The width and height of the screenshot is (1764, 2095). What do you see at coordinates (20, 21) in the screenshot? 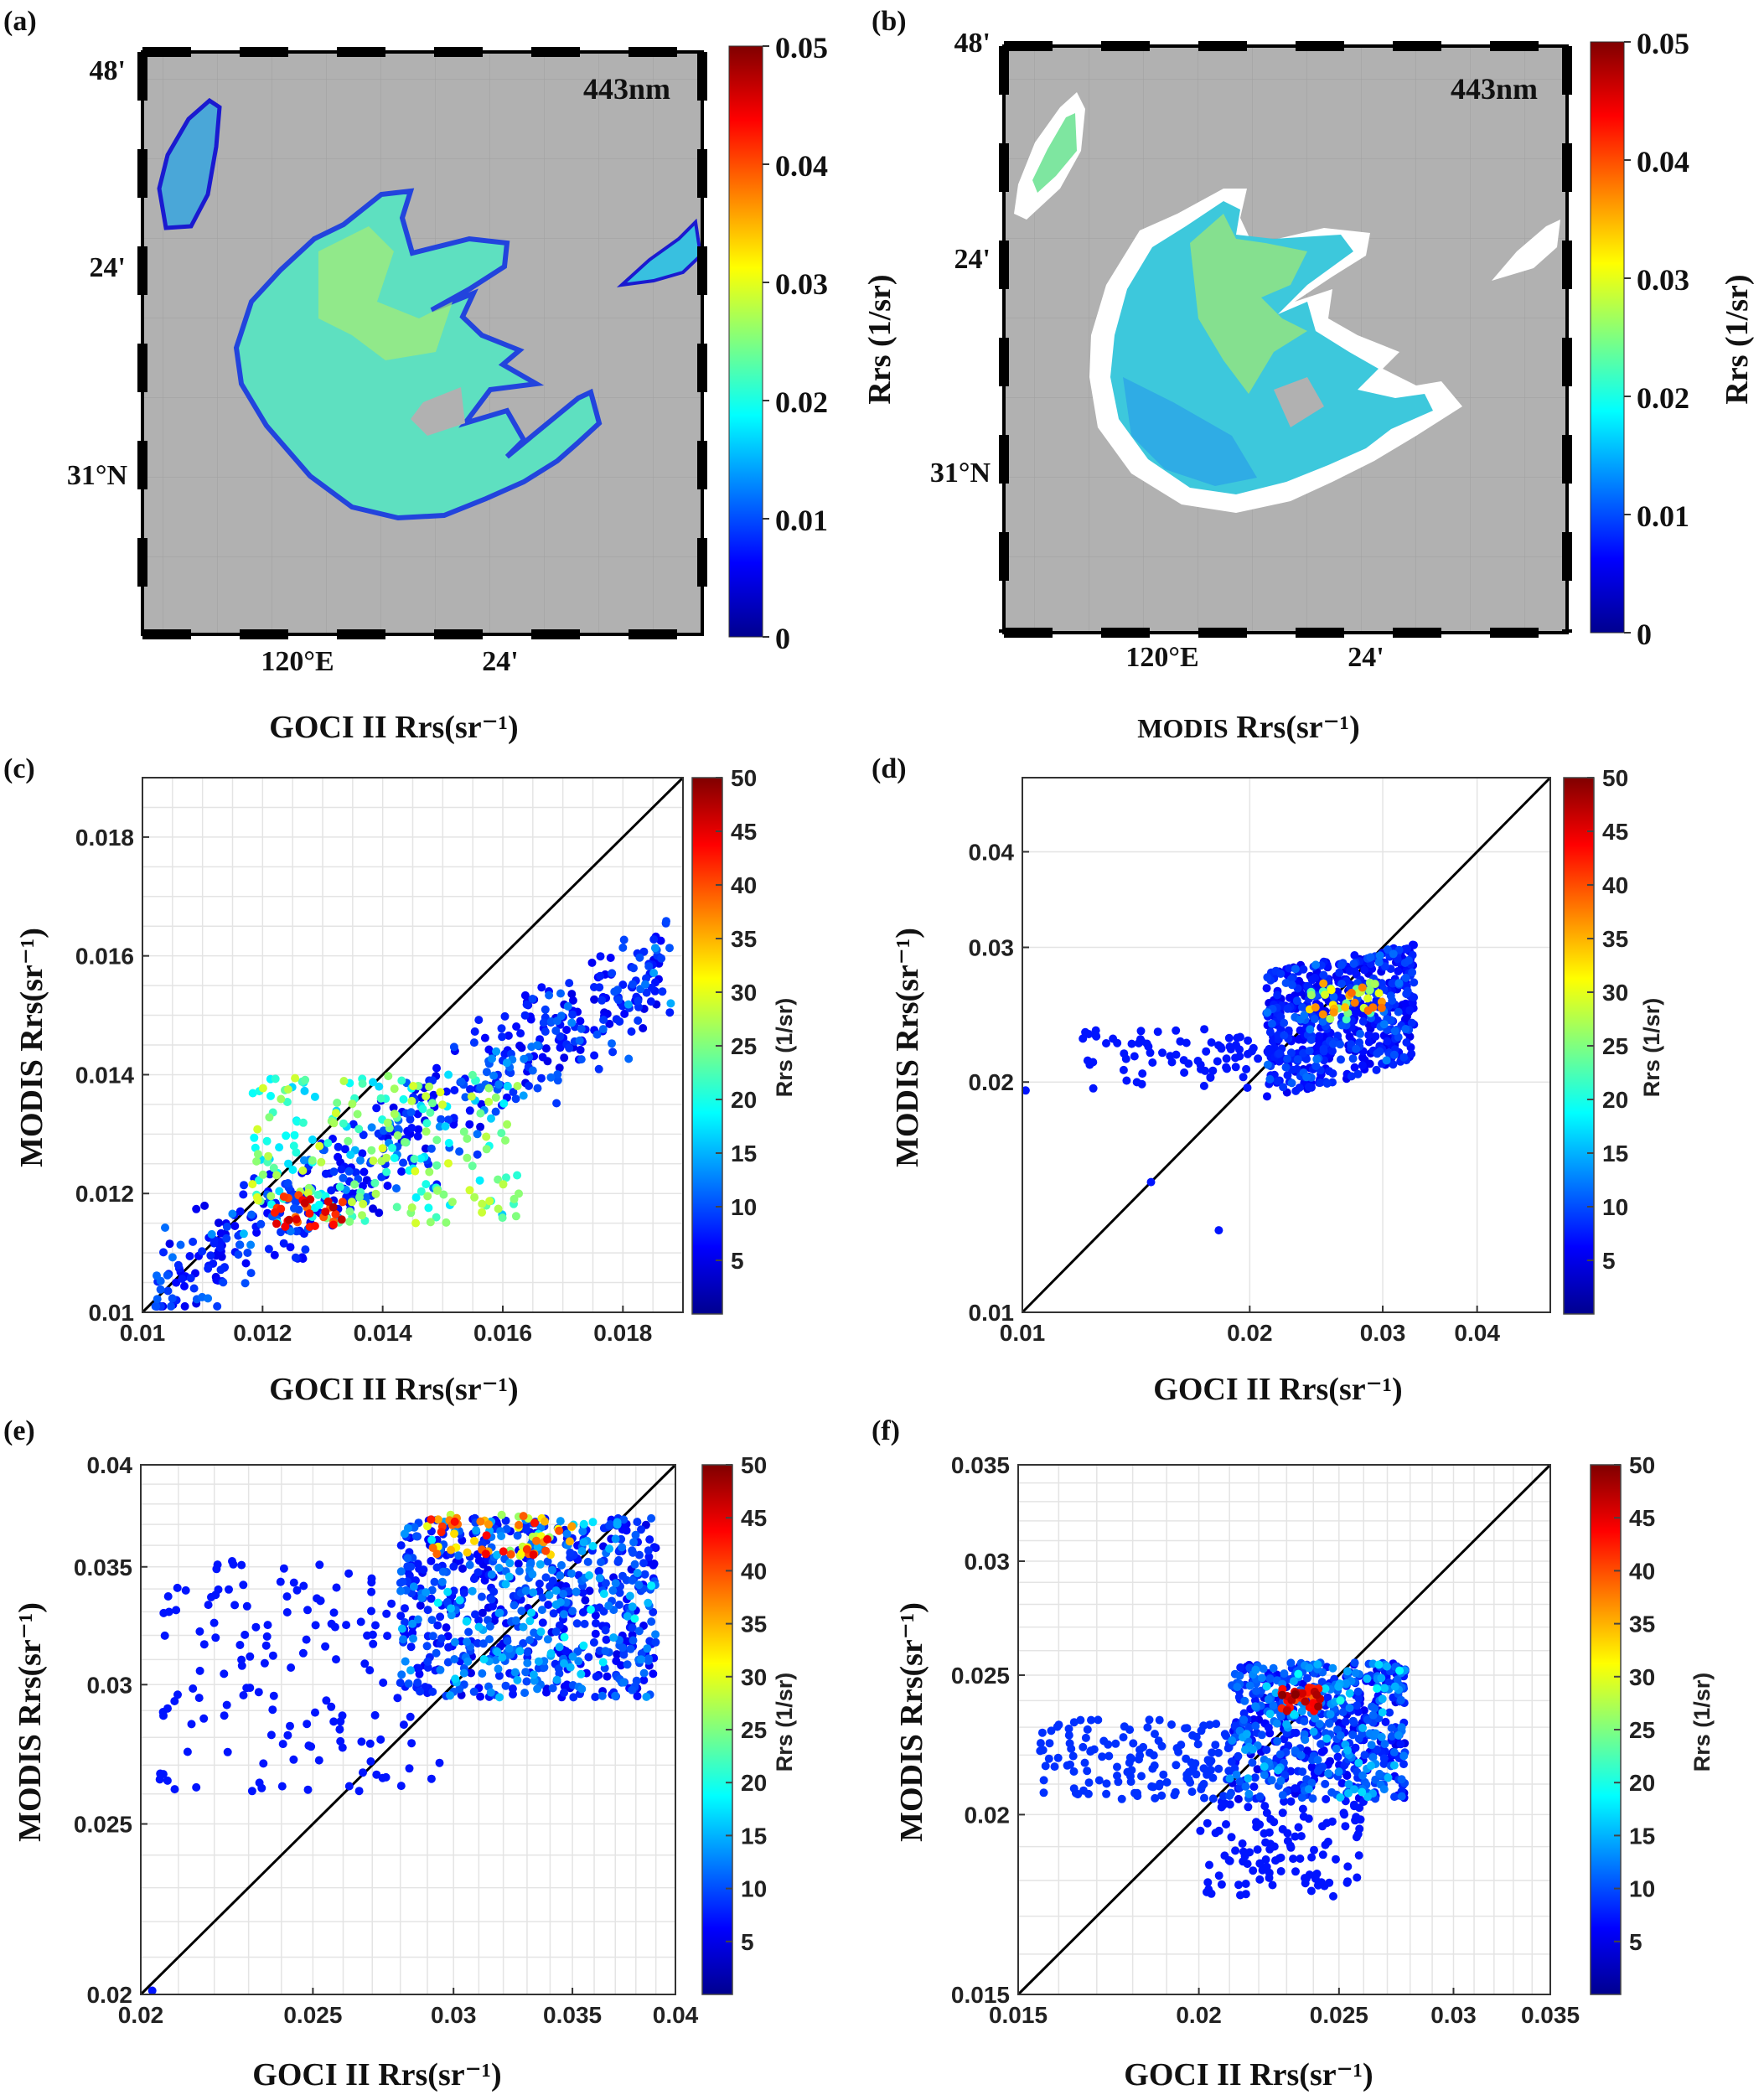
I see `panel-label-a: (a)` at bounding box center [20, 21].